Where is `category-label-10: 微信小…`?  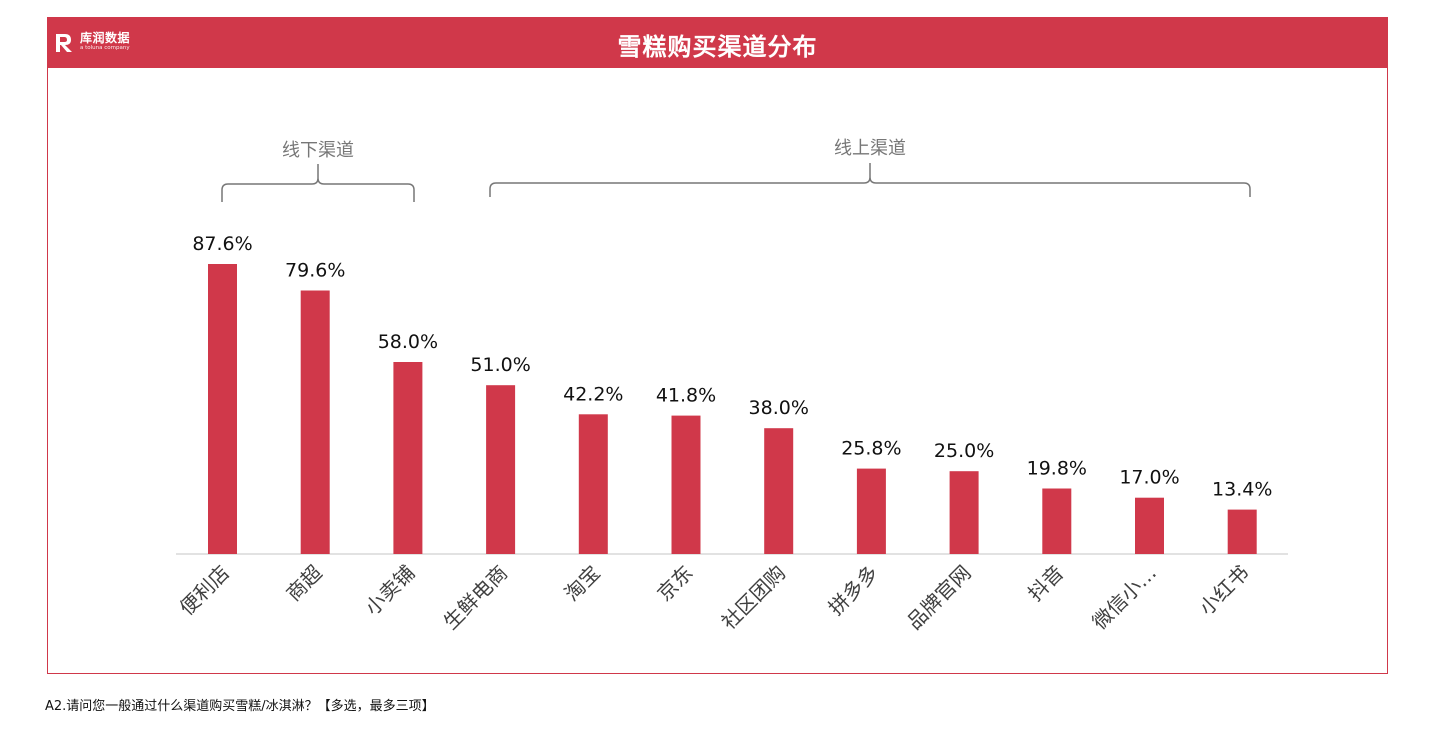
category-label-10: 微信小… is located at coordinates (1124, 598).